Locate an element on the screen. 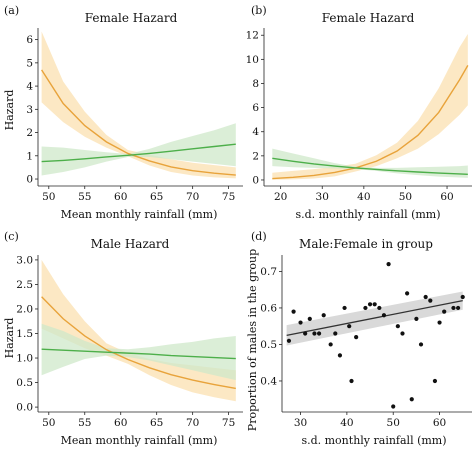 This screenshot has width=474, height=450. panel-c-y-tick-label: 0.5 is located at coordinates (24, 383).